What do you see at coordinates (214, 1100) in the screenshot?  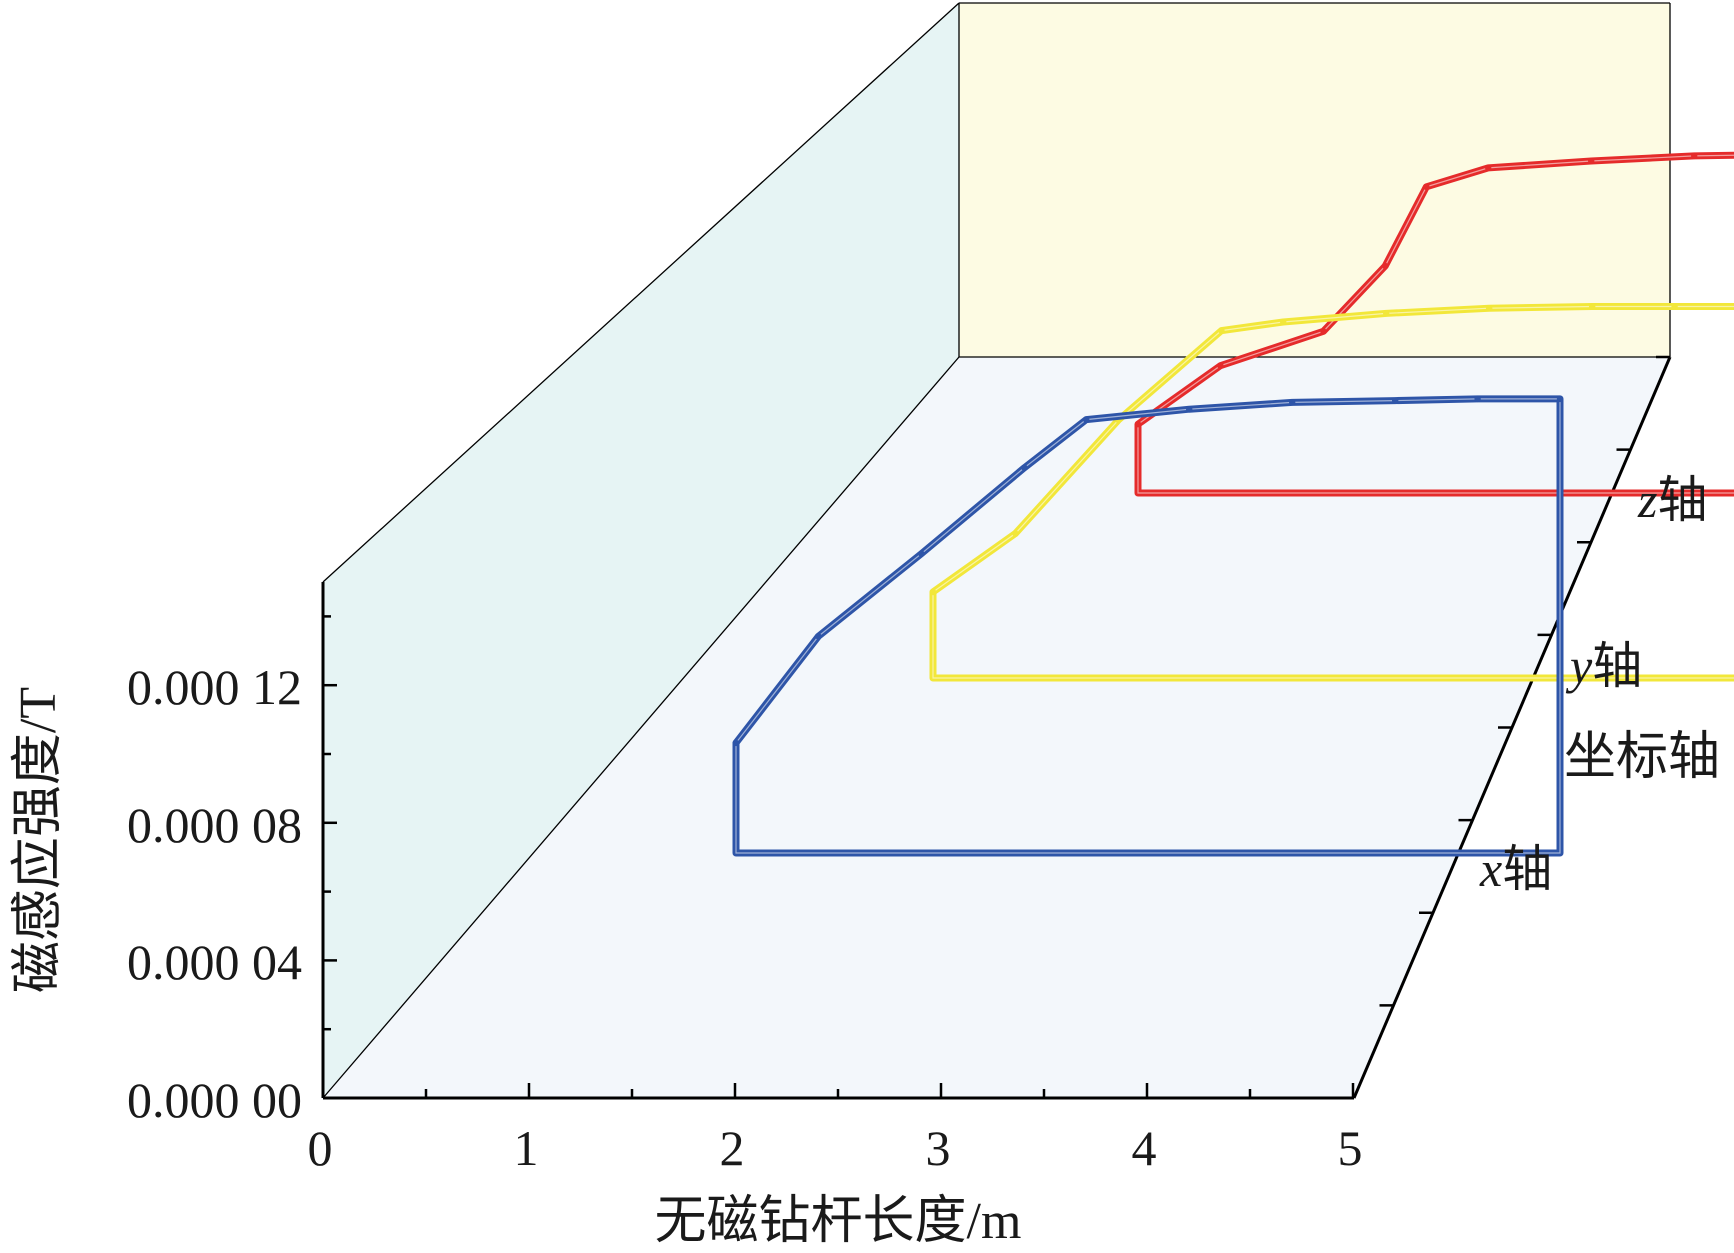 I see `y-tick-label: 0.000 00` at bounding box center [214, 1100].